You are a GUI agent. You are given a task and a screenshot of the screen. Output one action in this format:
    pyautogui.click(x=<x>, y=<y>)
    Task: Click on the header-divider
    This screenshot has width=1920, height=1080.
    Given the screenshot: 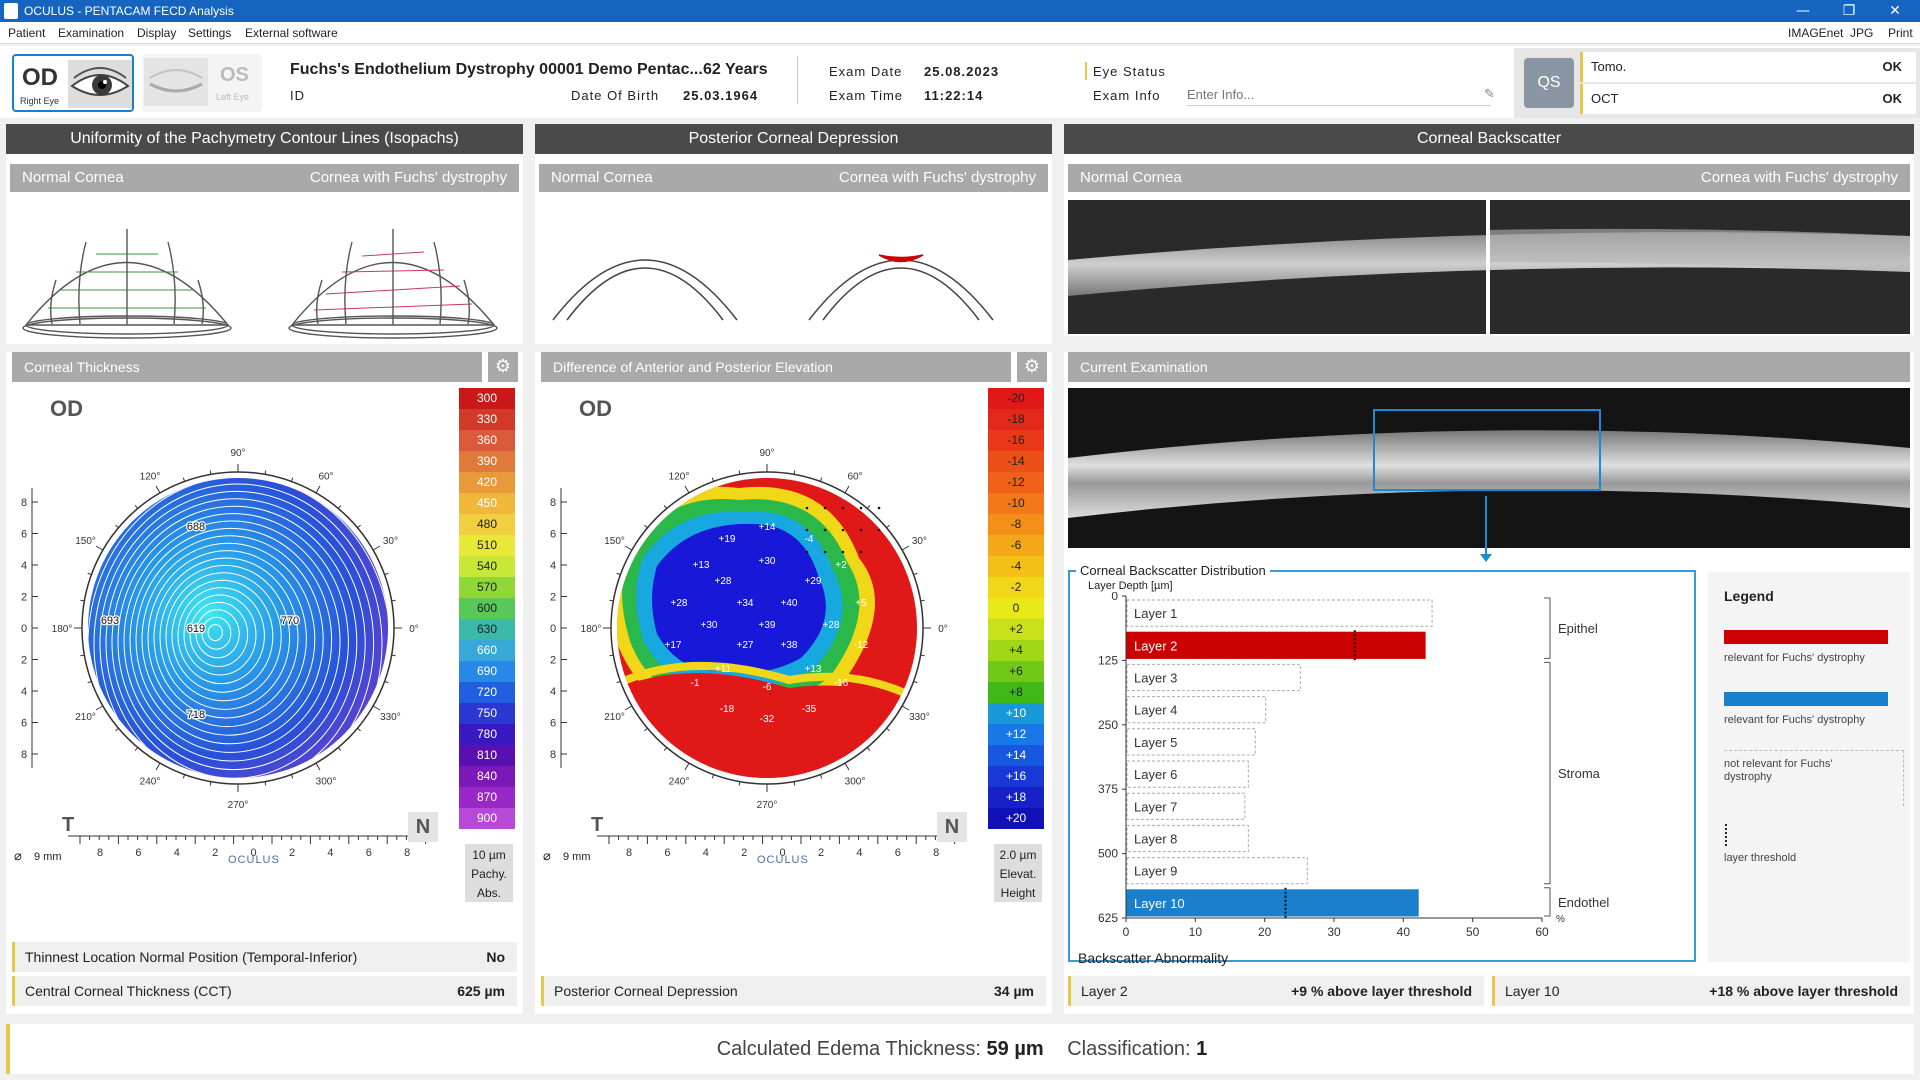 What is the action you would take?
    pyautogui.click(x=797, y=80)
    